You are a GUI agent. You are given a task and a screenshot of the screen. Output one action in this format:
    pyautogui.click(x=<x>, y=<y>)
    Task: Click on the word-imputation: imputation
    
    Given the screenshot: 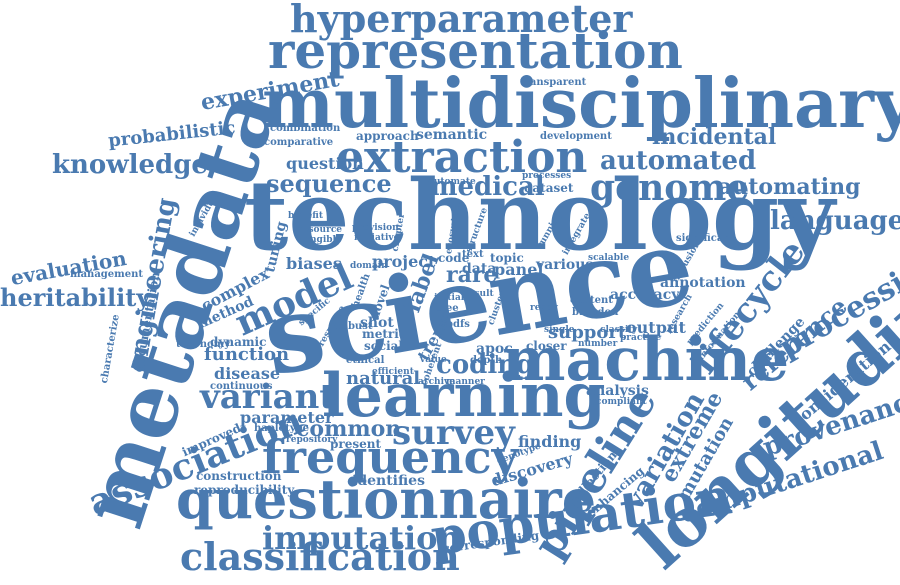 What is the action you would take?
    pyautogui.click(x=361, y=538)
    